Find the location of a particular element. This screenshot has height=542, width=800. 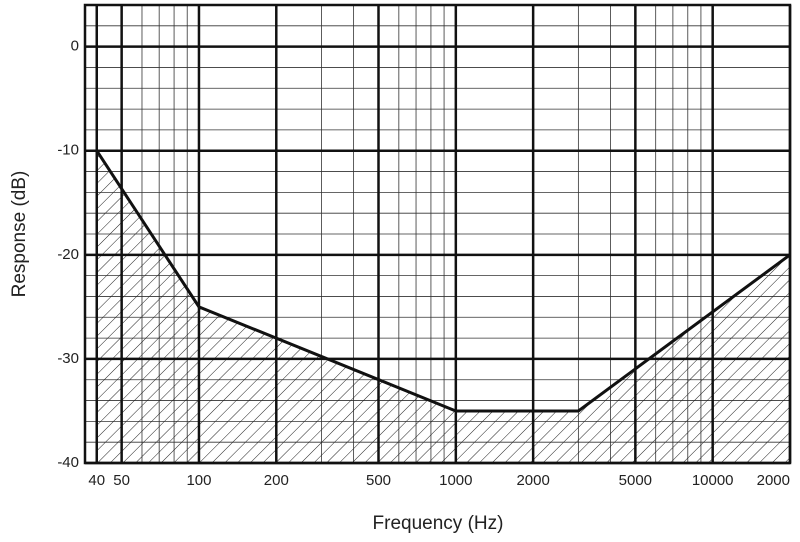

x-axis-label: Frequency (Hz) is located at coordinates (438, 523).